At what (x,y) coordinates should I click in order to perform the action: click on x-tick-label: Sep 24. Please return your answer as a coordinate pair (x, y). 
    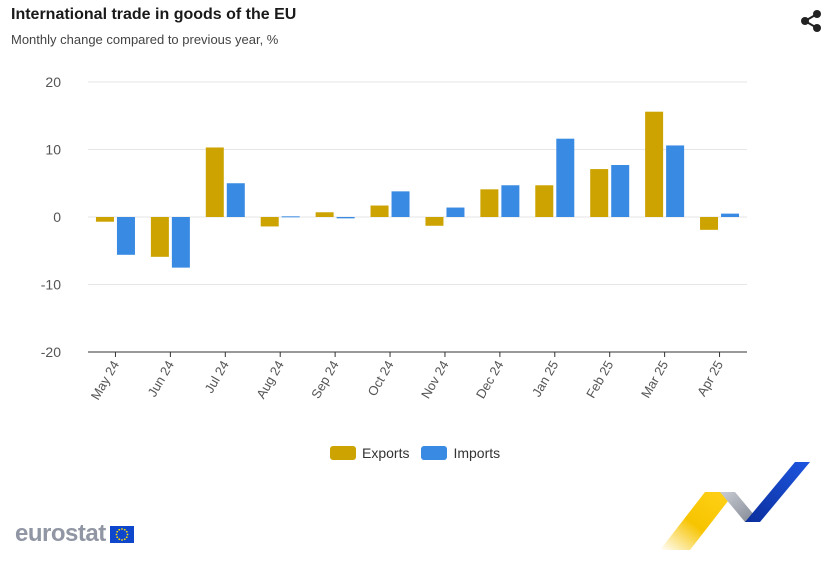
    Looking at the image, I should click on (325, 379).